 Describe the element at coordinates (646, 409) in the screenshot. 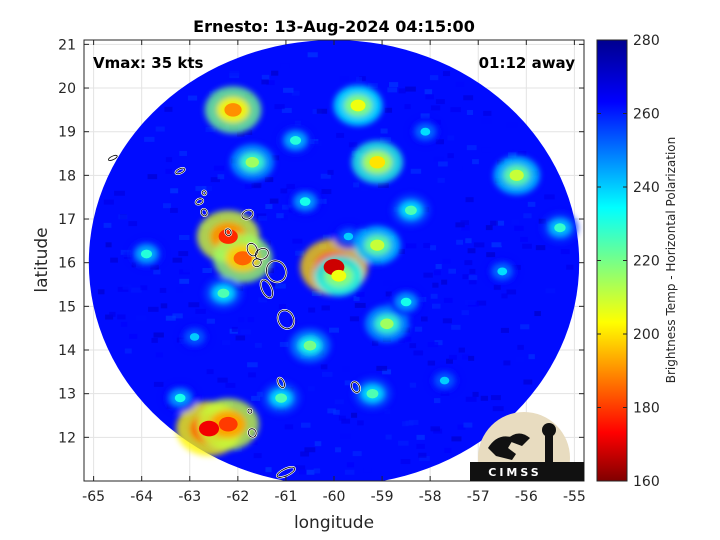

I see `colorbar-tick-label: 180` at that location.